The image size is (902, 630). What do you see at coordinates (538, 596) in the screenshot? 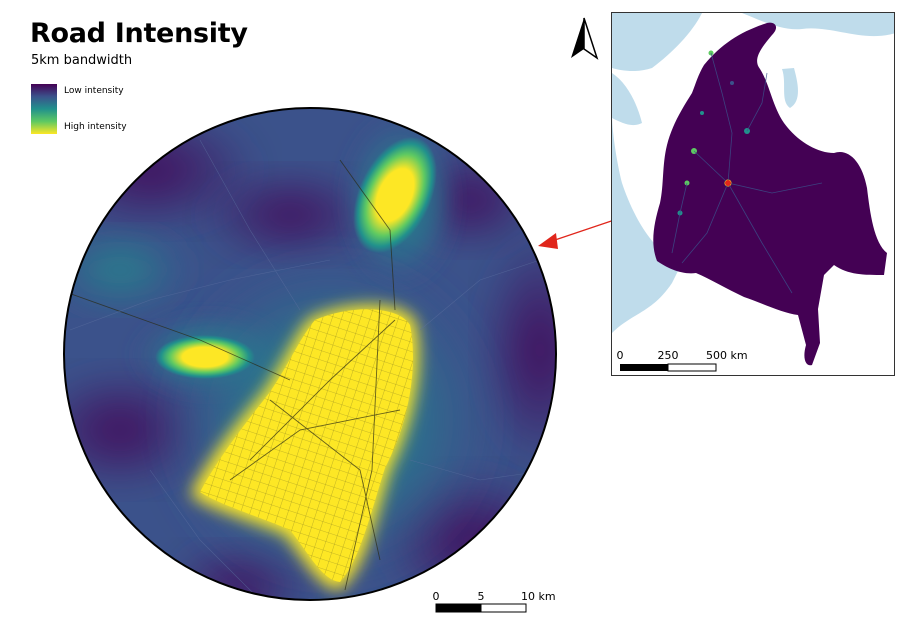
I see `main-scale-label-2: 10 km` at bounding box center [538, 596].